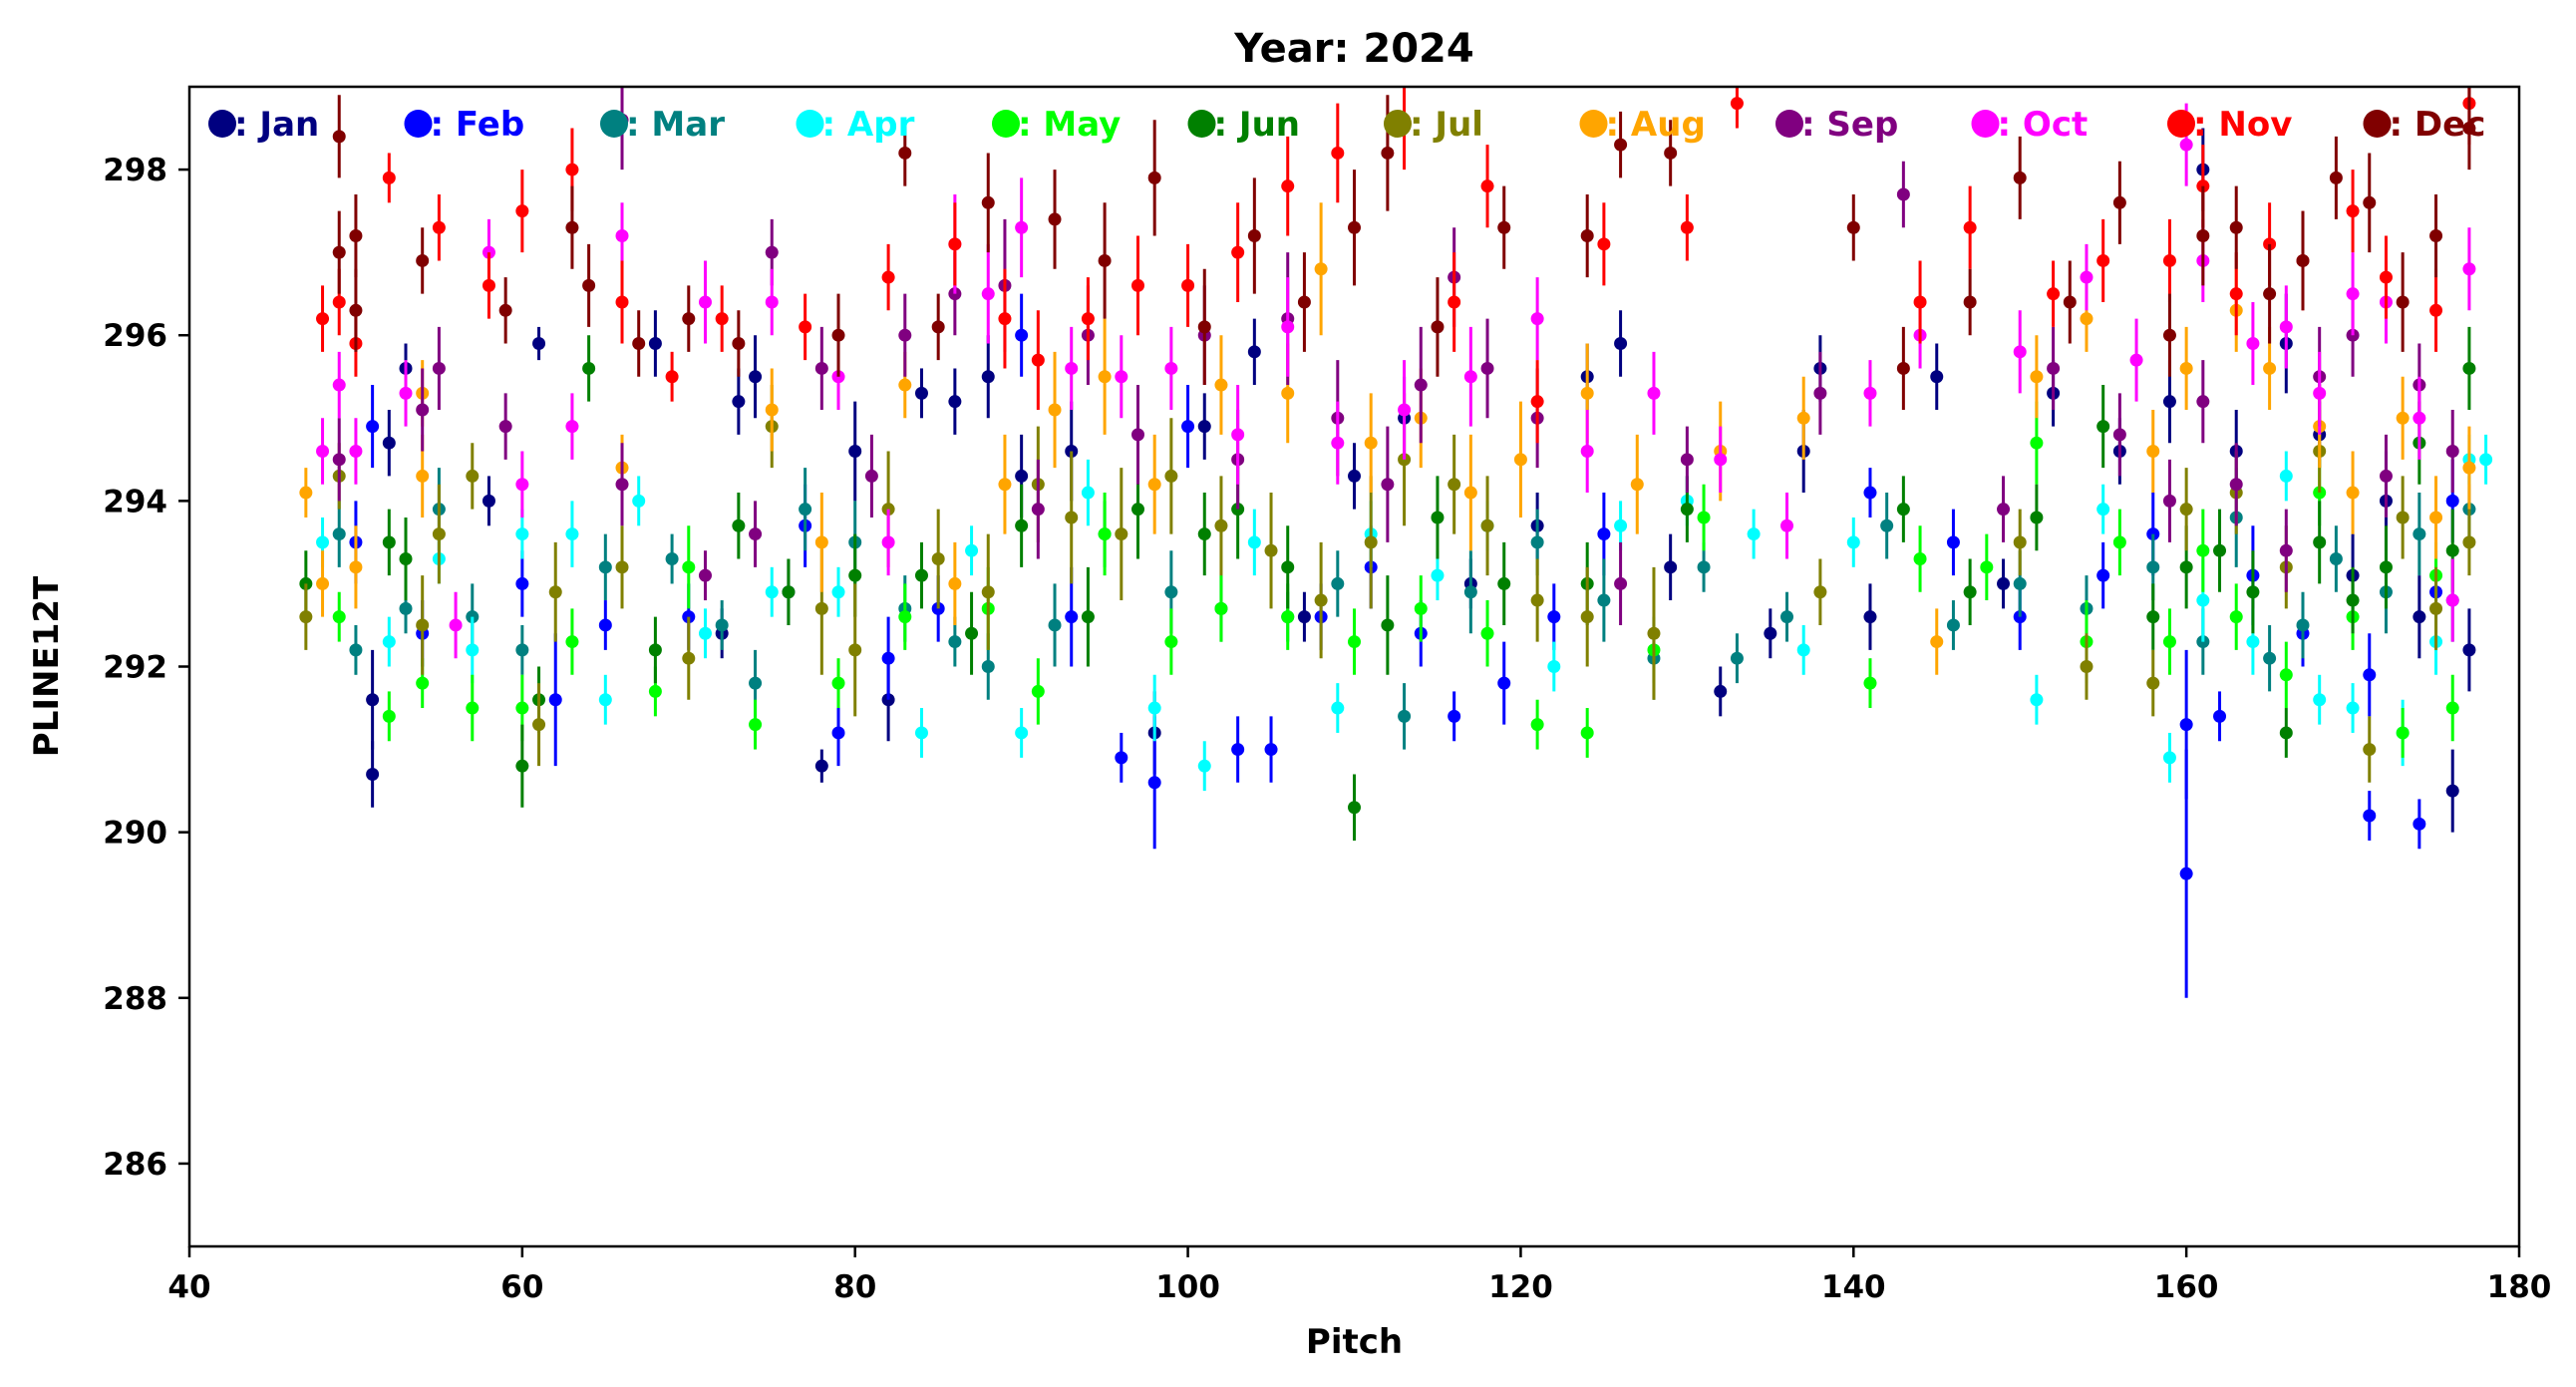 This screenshot has height=1387, width=2576. I want to click on legend-label: : Jan, so click(276, 125).